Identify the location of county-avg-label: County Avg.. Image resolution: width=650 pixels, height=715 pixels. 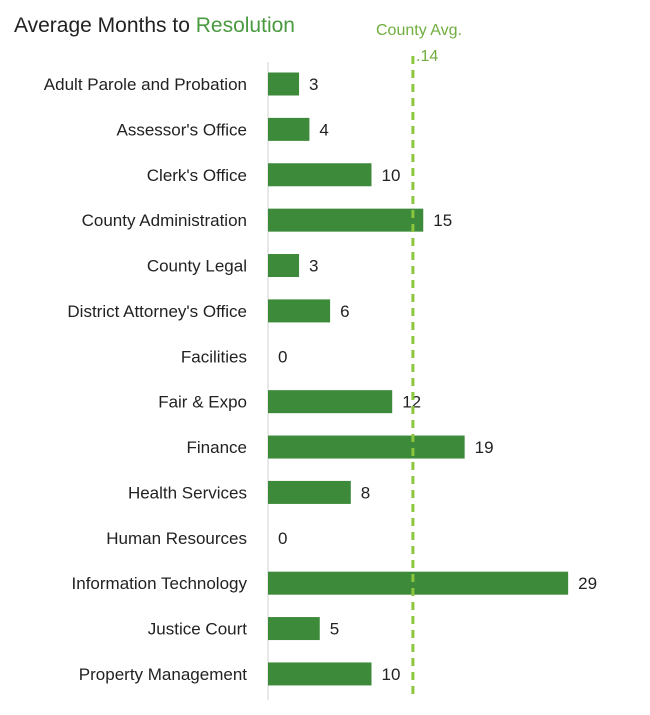
(419, 30).